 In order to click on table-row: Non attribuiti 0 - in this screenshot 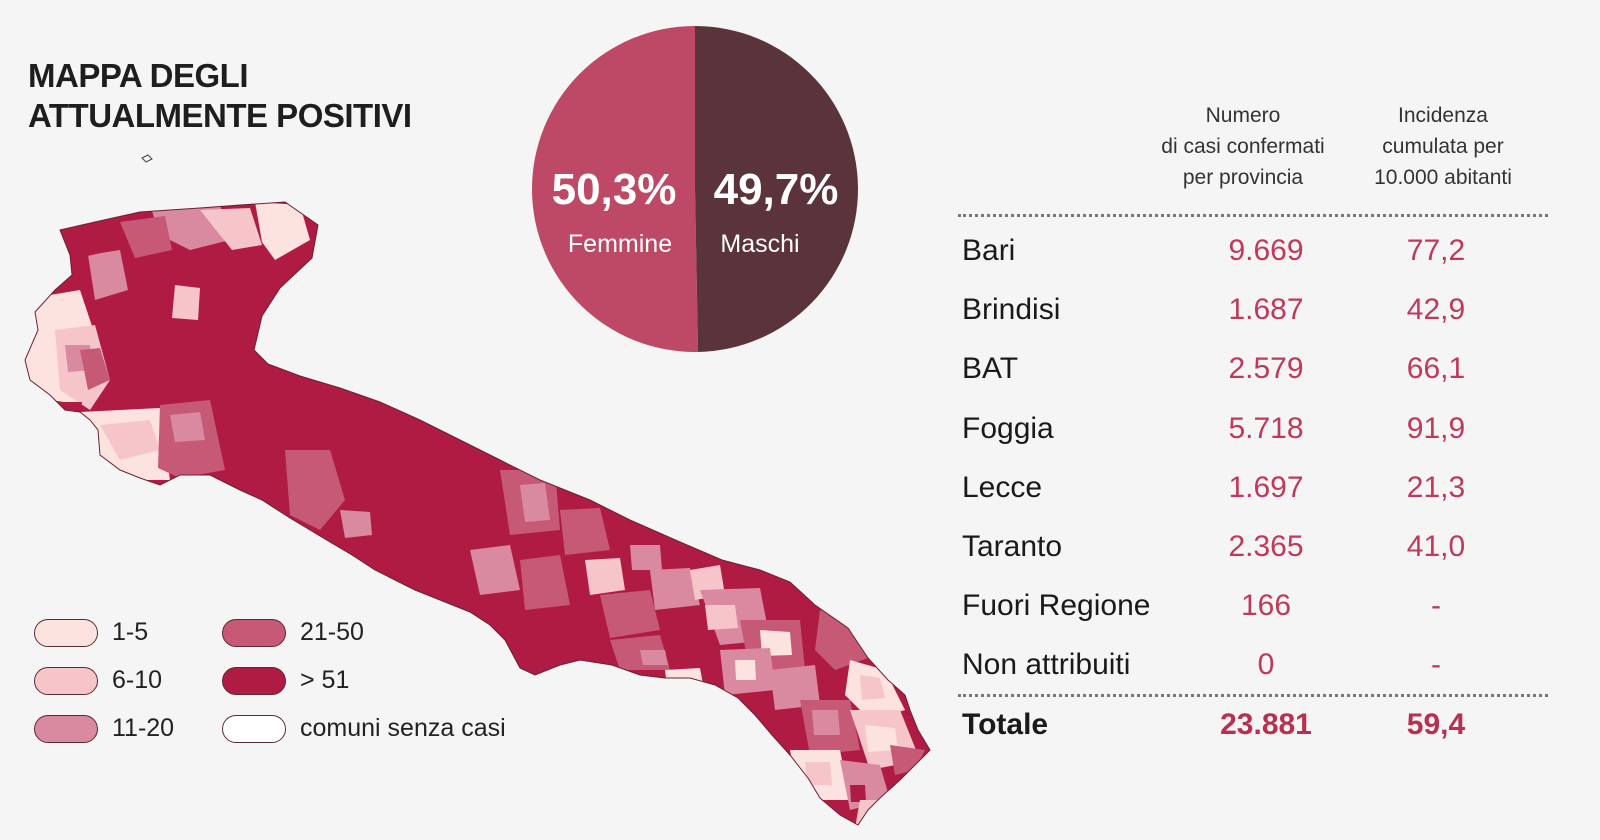, I will do `click(1258, 673)`.